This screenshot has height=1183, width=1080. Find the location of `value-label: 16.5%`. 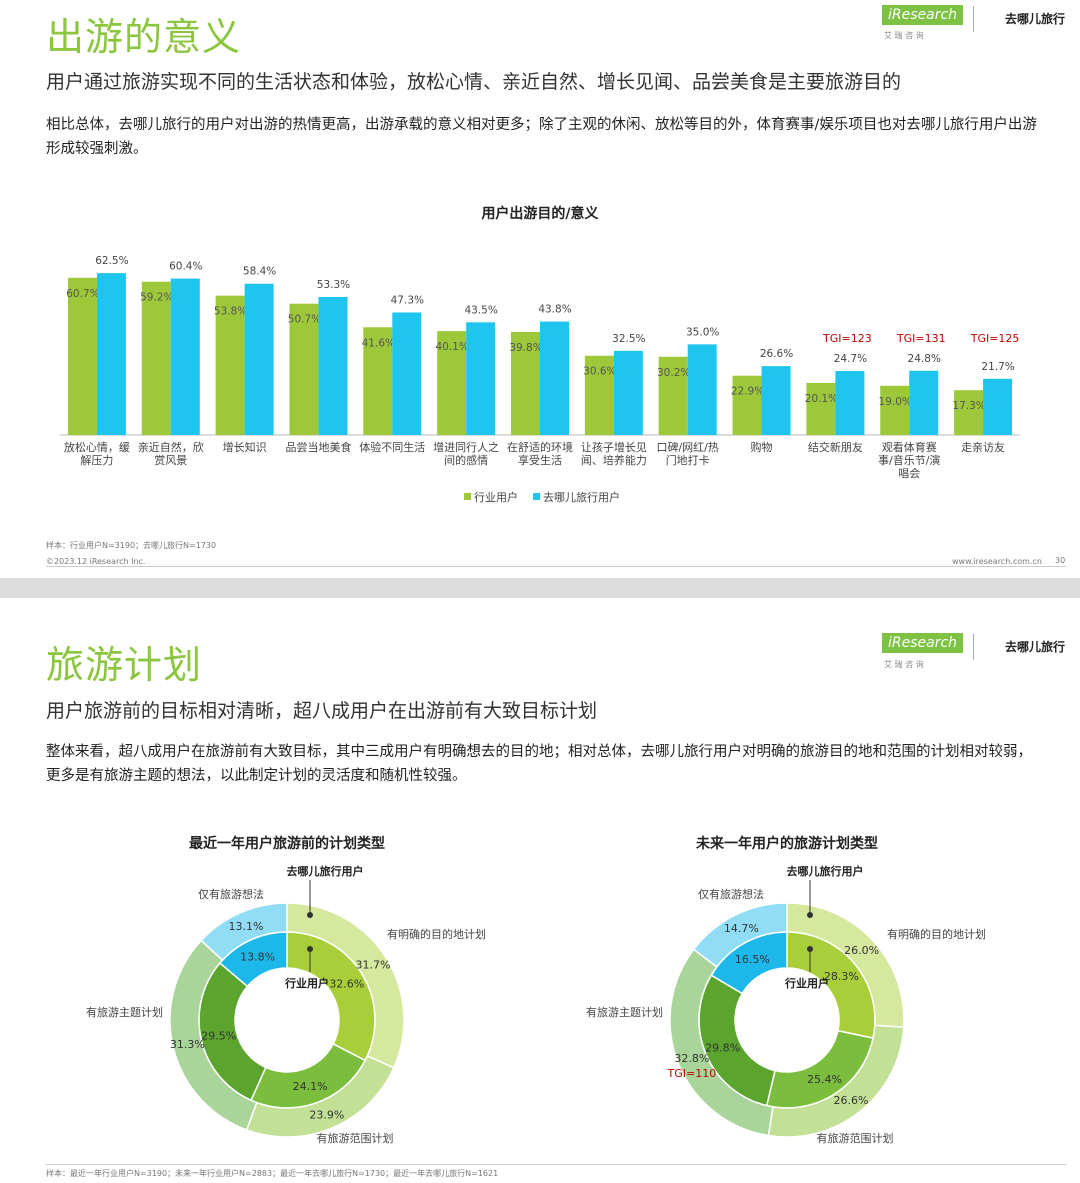

value-label: 16.5% is located at coordinates (752, 959).